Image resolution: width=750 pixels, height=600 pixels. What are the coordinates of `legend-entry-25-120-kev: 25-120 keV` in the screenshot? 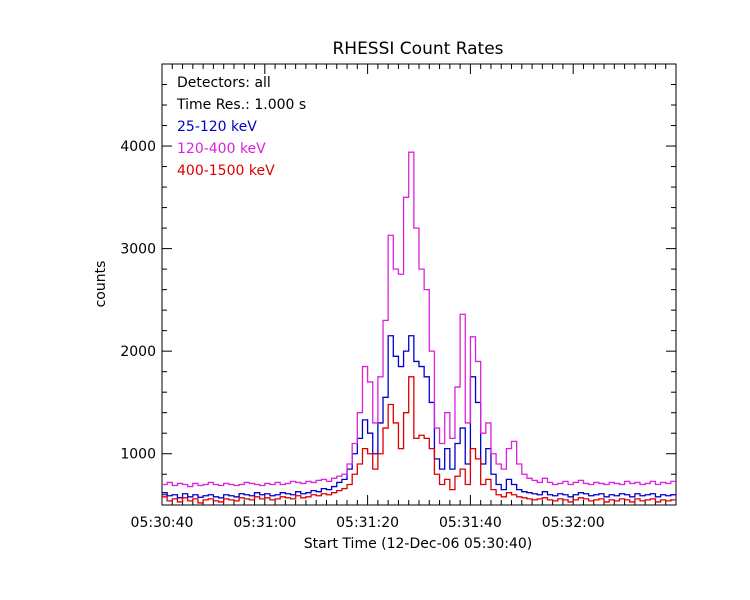 It's located at (217, 127).